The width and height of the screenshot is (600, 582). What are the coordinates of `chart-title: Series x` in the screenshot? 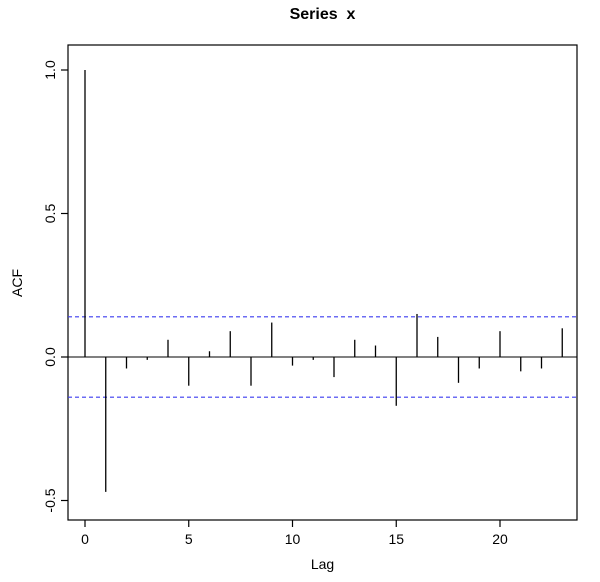 It's located at (322, 14).